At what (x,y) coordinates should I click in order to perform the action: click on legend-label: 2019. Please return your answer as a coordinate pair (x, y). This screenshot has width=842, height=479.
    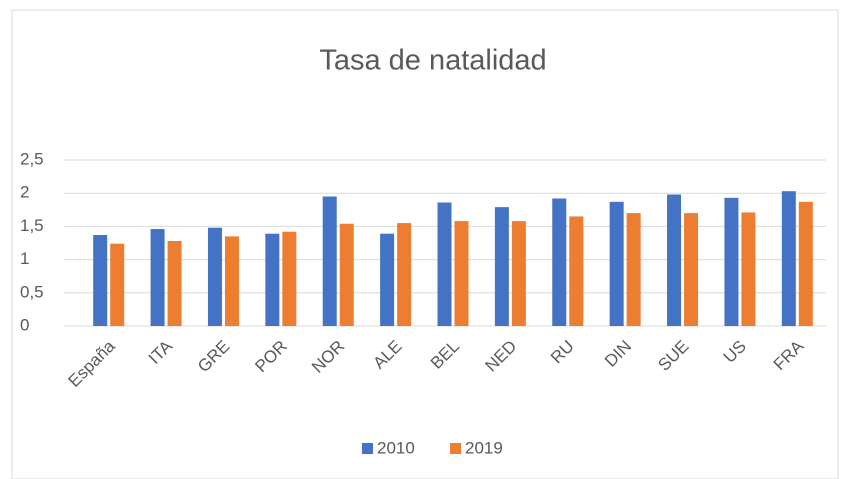
    Looking at the image, I should click on (484, 447).